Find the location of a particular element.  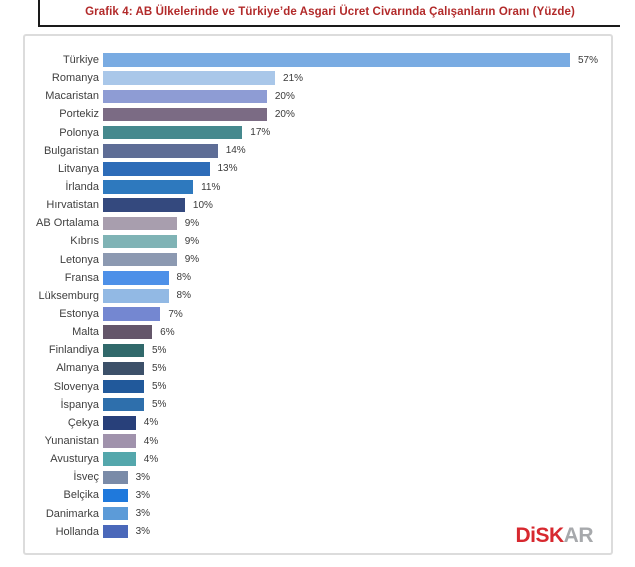

bar-label: Bulgaristan is located at coordinates (71, 150).